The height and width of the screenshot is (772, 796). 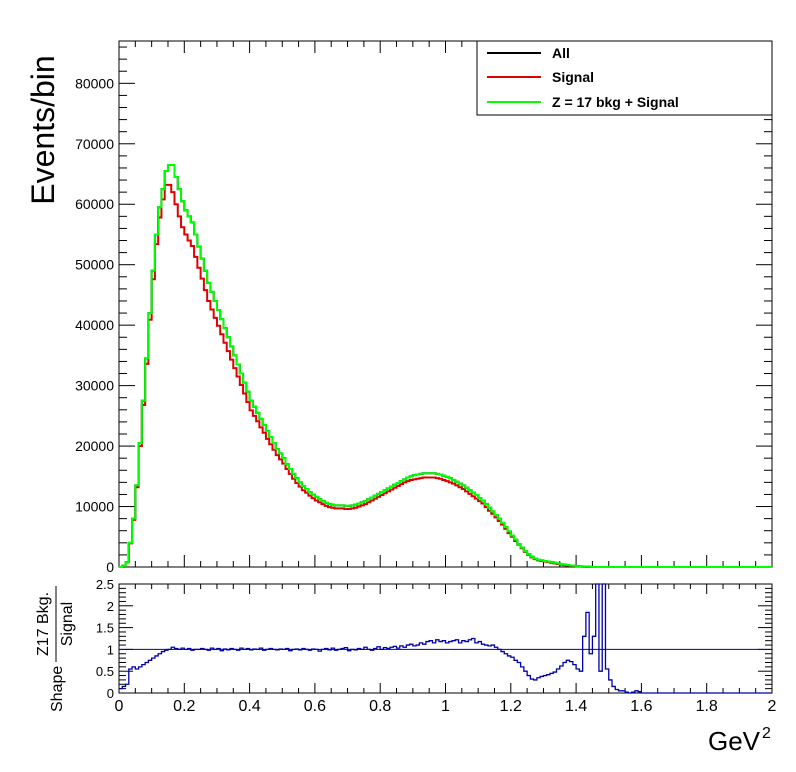 I want to click on ratio-axis-ticks, so click(x=445, y=638).